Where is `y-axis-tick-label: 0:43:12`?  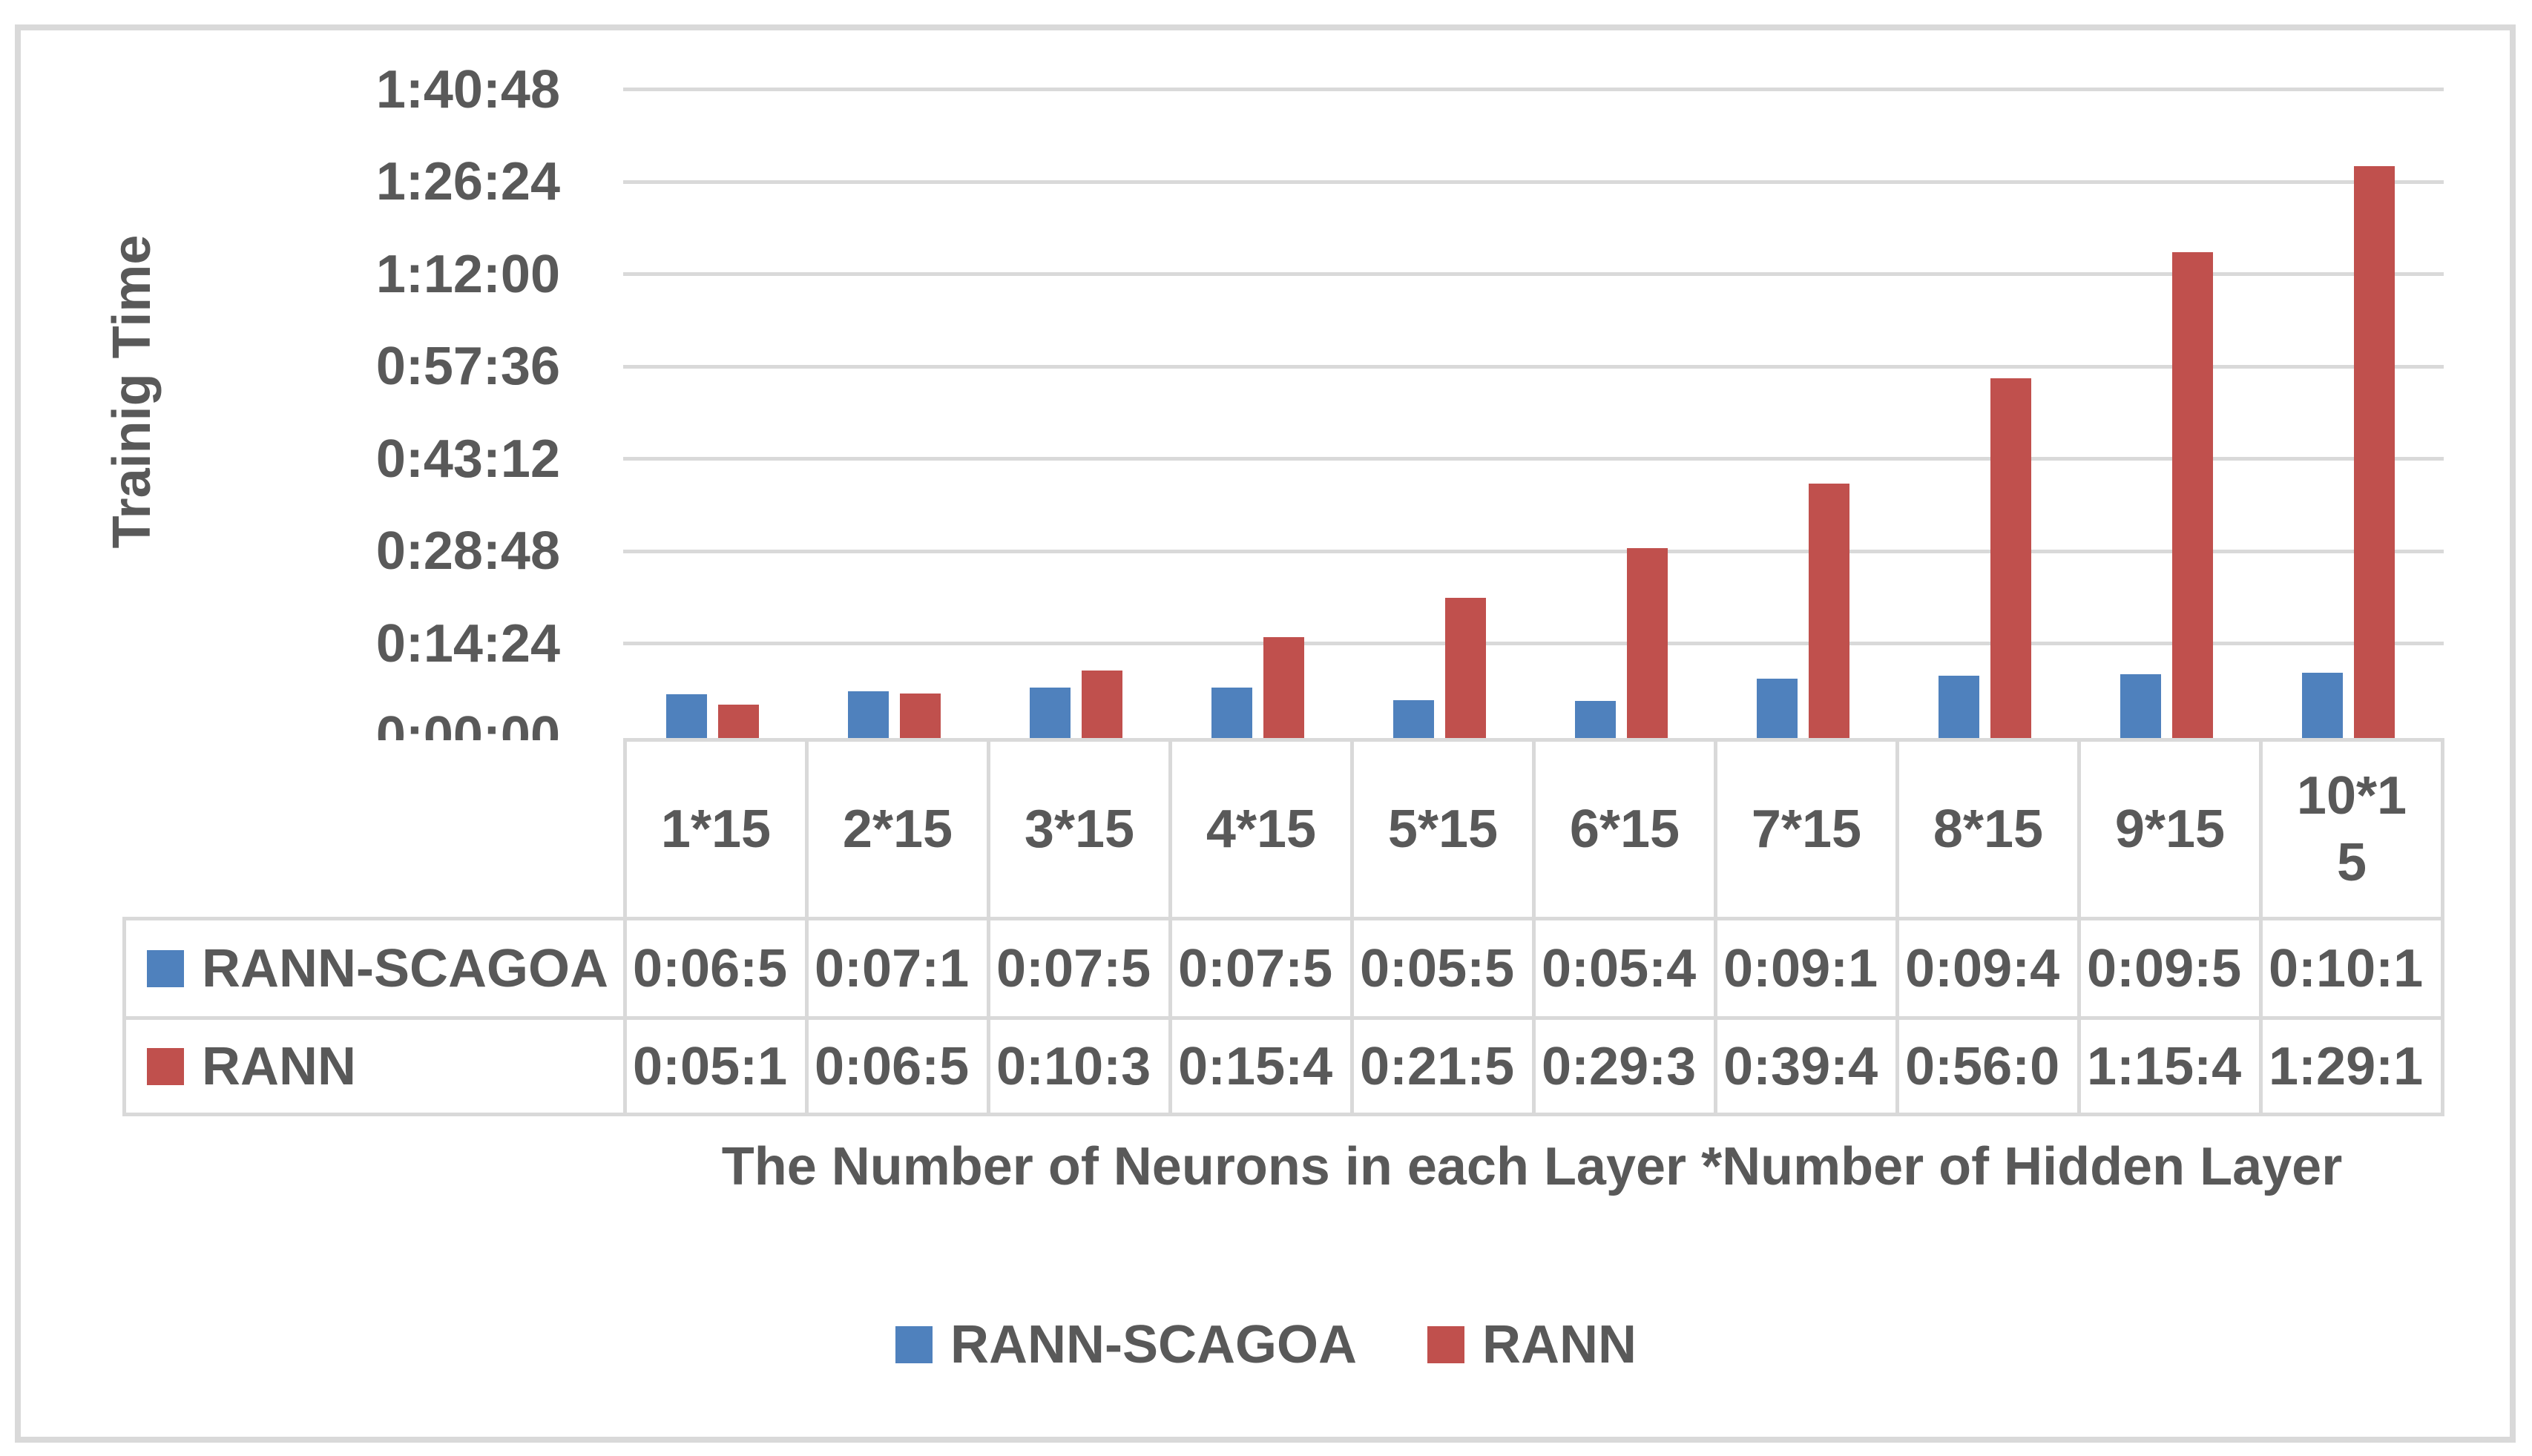
y-axis-tick-label: 0:43:12 is located at coordinates (468, 459).